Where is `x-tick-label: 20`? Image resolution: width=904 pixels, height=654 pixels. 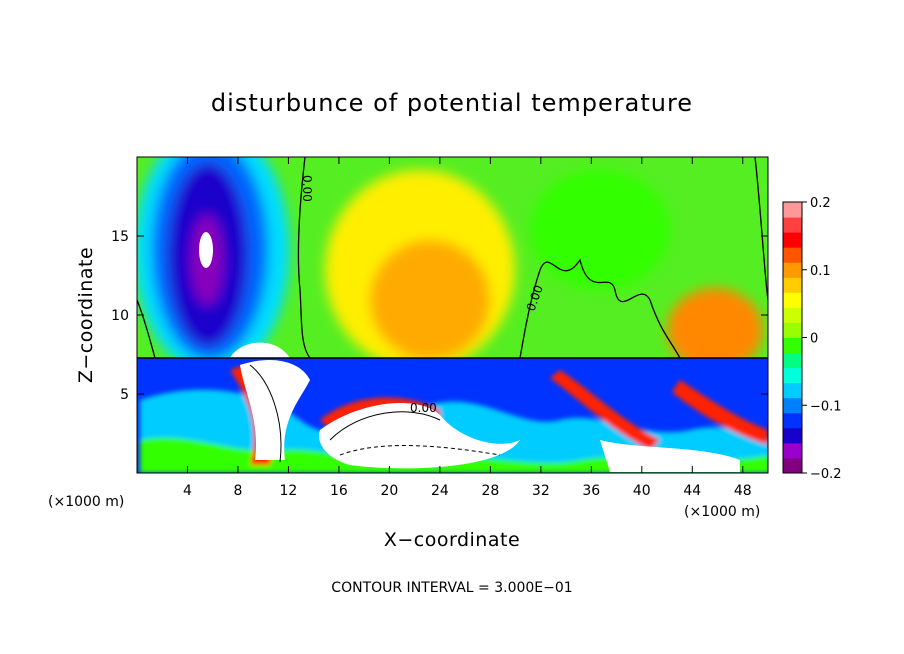
x-tick-label: 20 is located at coordinates (389, 491).